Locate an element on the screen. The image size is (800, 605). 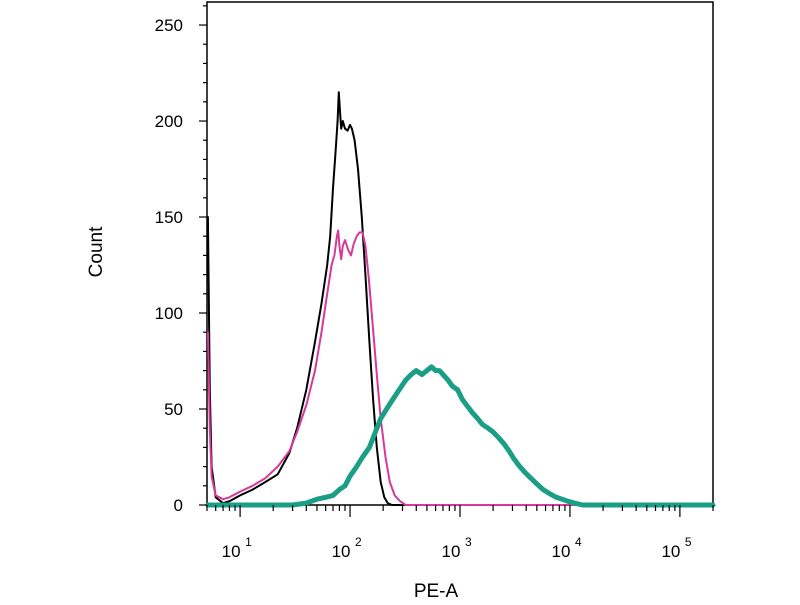
y-tick-label: 250 is located at coordinates (169, 25).